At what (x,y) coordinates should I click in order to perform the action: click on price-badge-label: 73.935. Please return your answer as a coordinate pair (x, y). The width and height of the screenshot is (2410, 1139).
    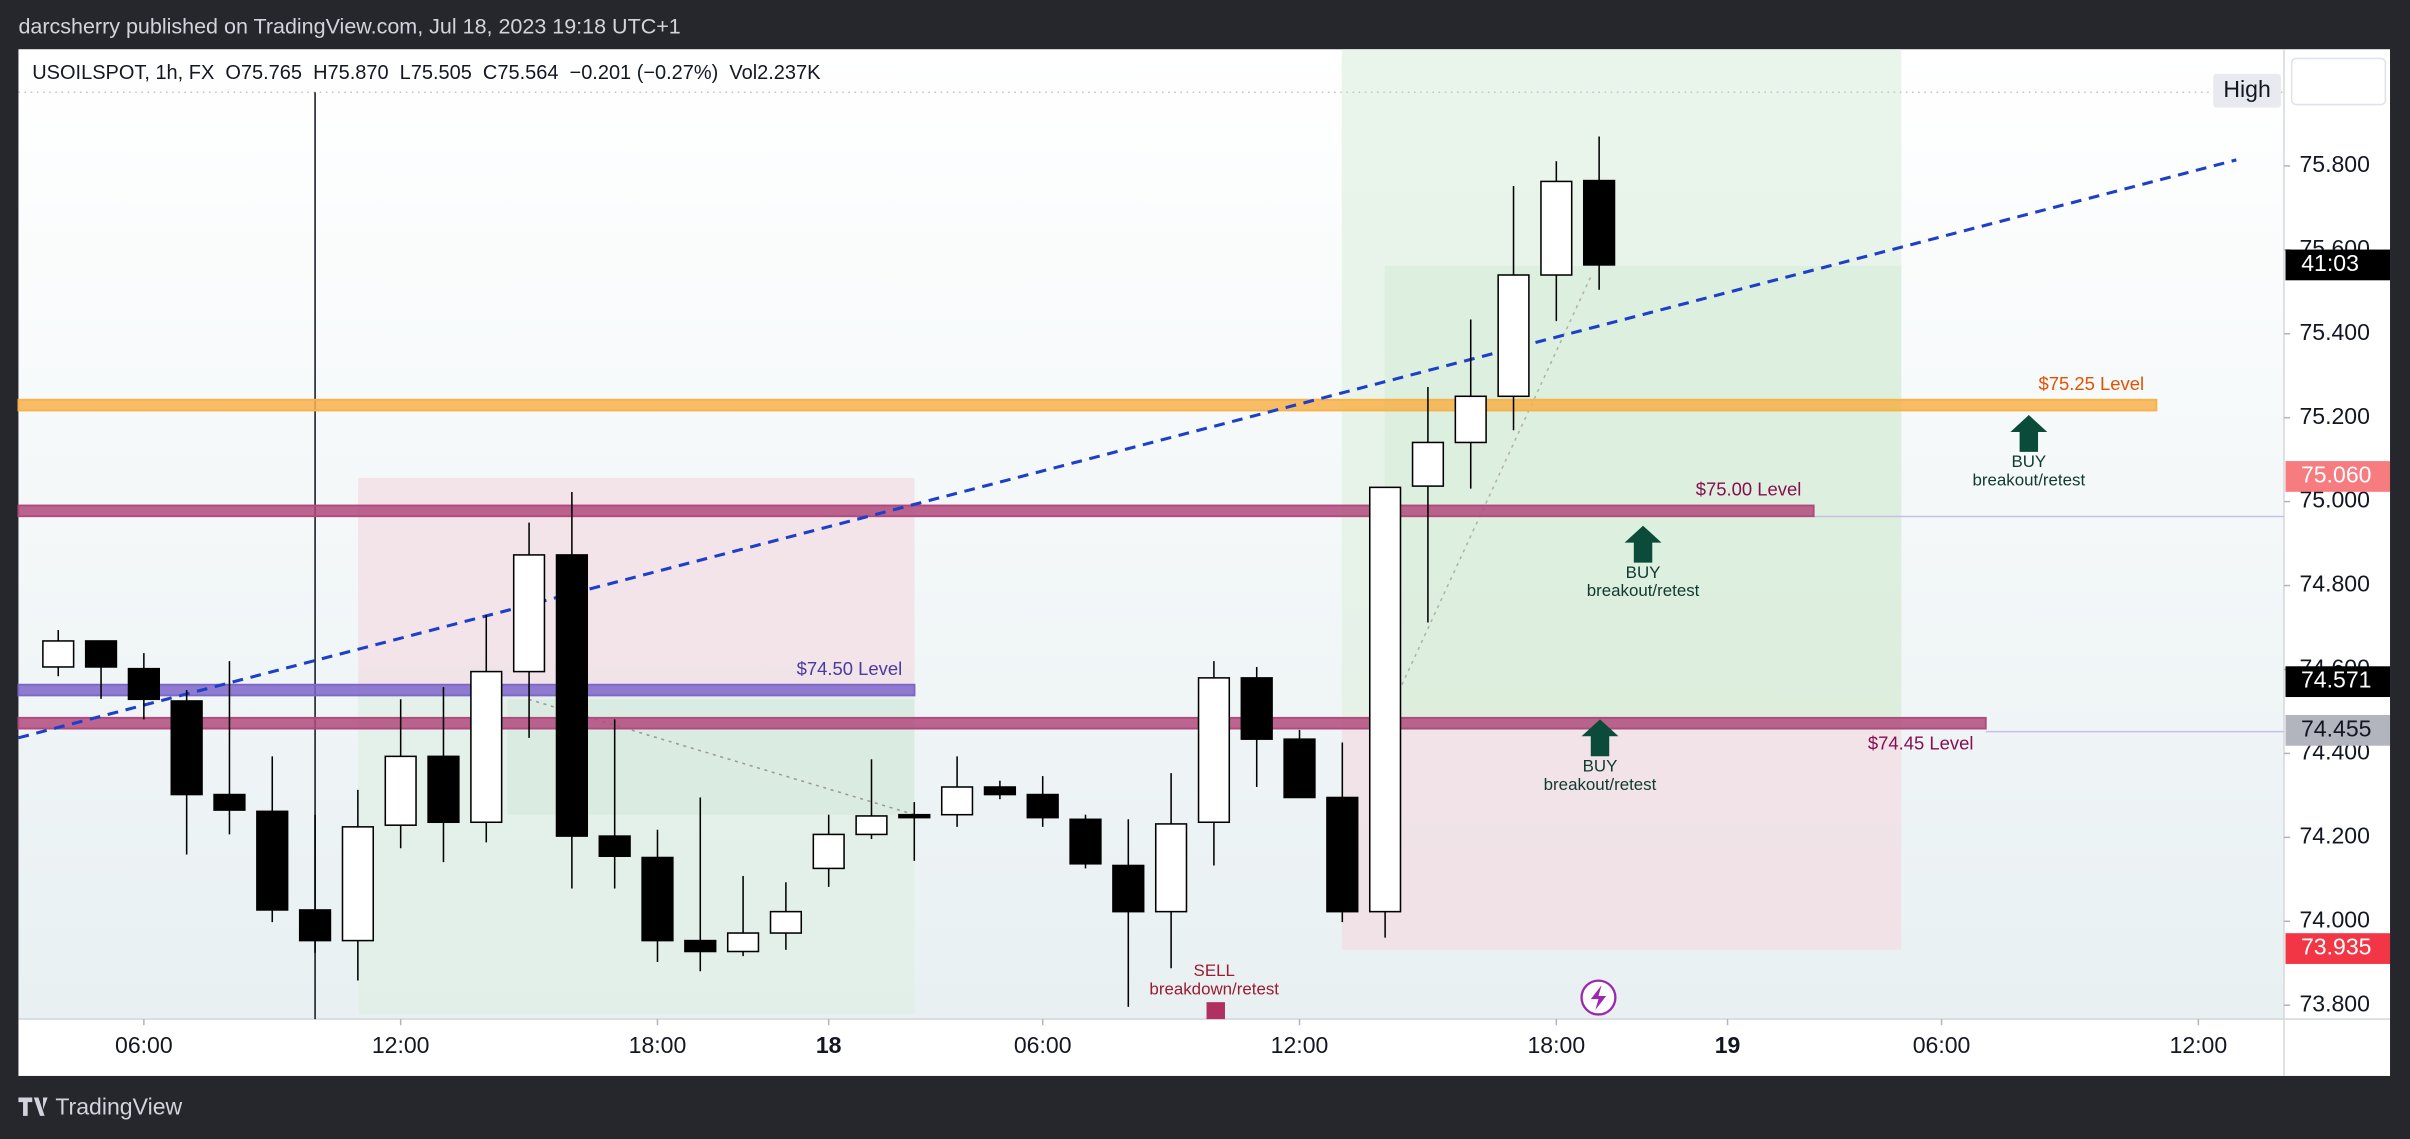
    Looking at the image, I should click on (2336, 947).